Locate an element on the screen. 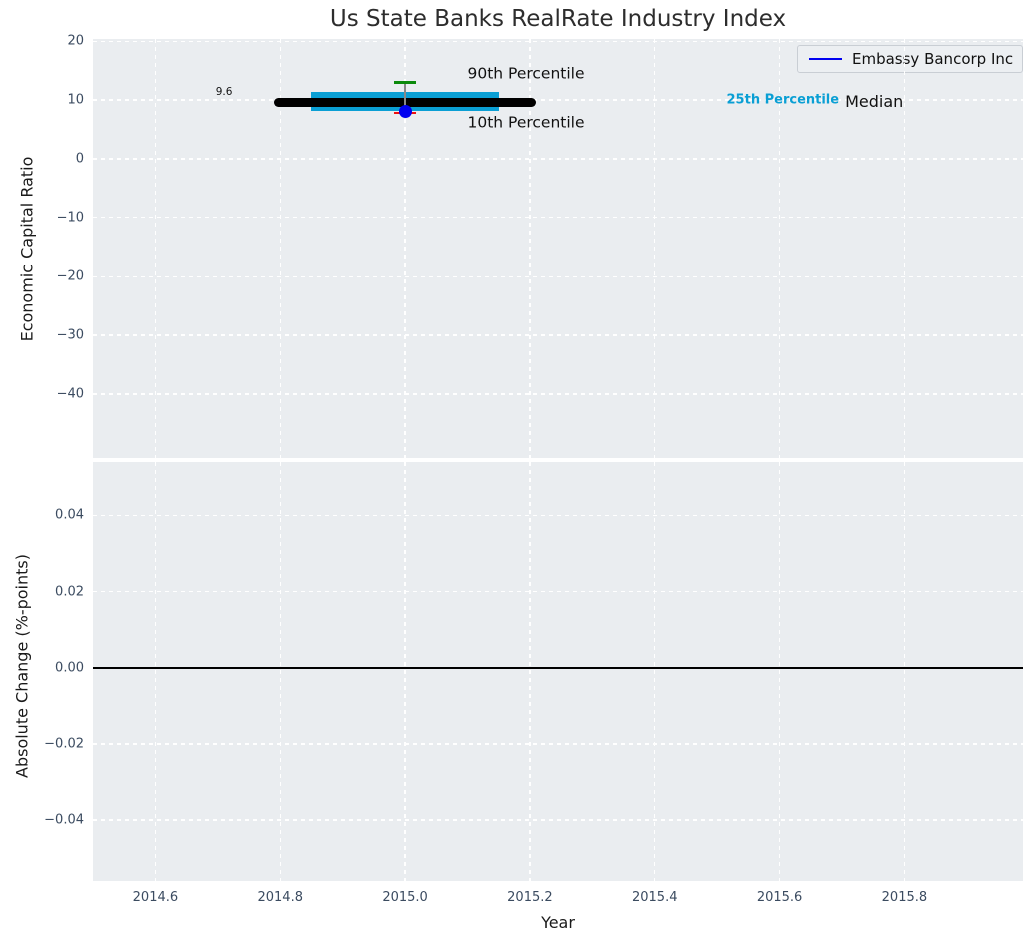 Image resolution: width=1034 pixels, height=942 pixels. annotation-10th-percentile: 10th Percentile is located at coordinates (526, 122).